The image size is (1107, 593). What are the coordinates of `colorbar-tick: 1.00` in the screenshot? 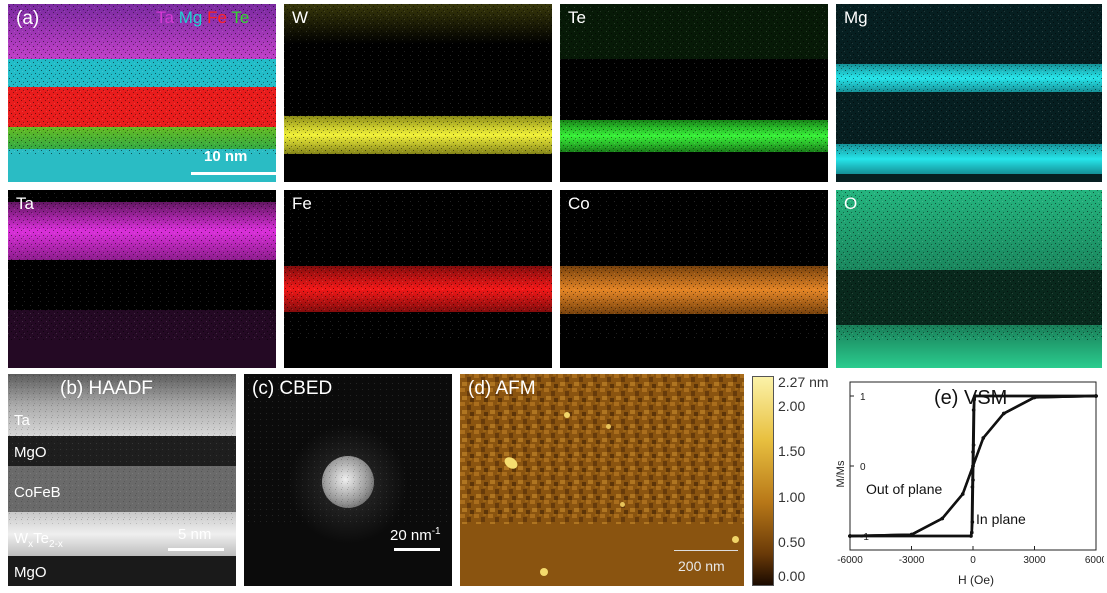 It's located at (792, 497).